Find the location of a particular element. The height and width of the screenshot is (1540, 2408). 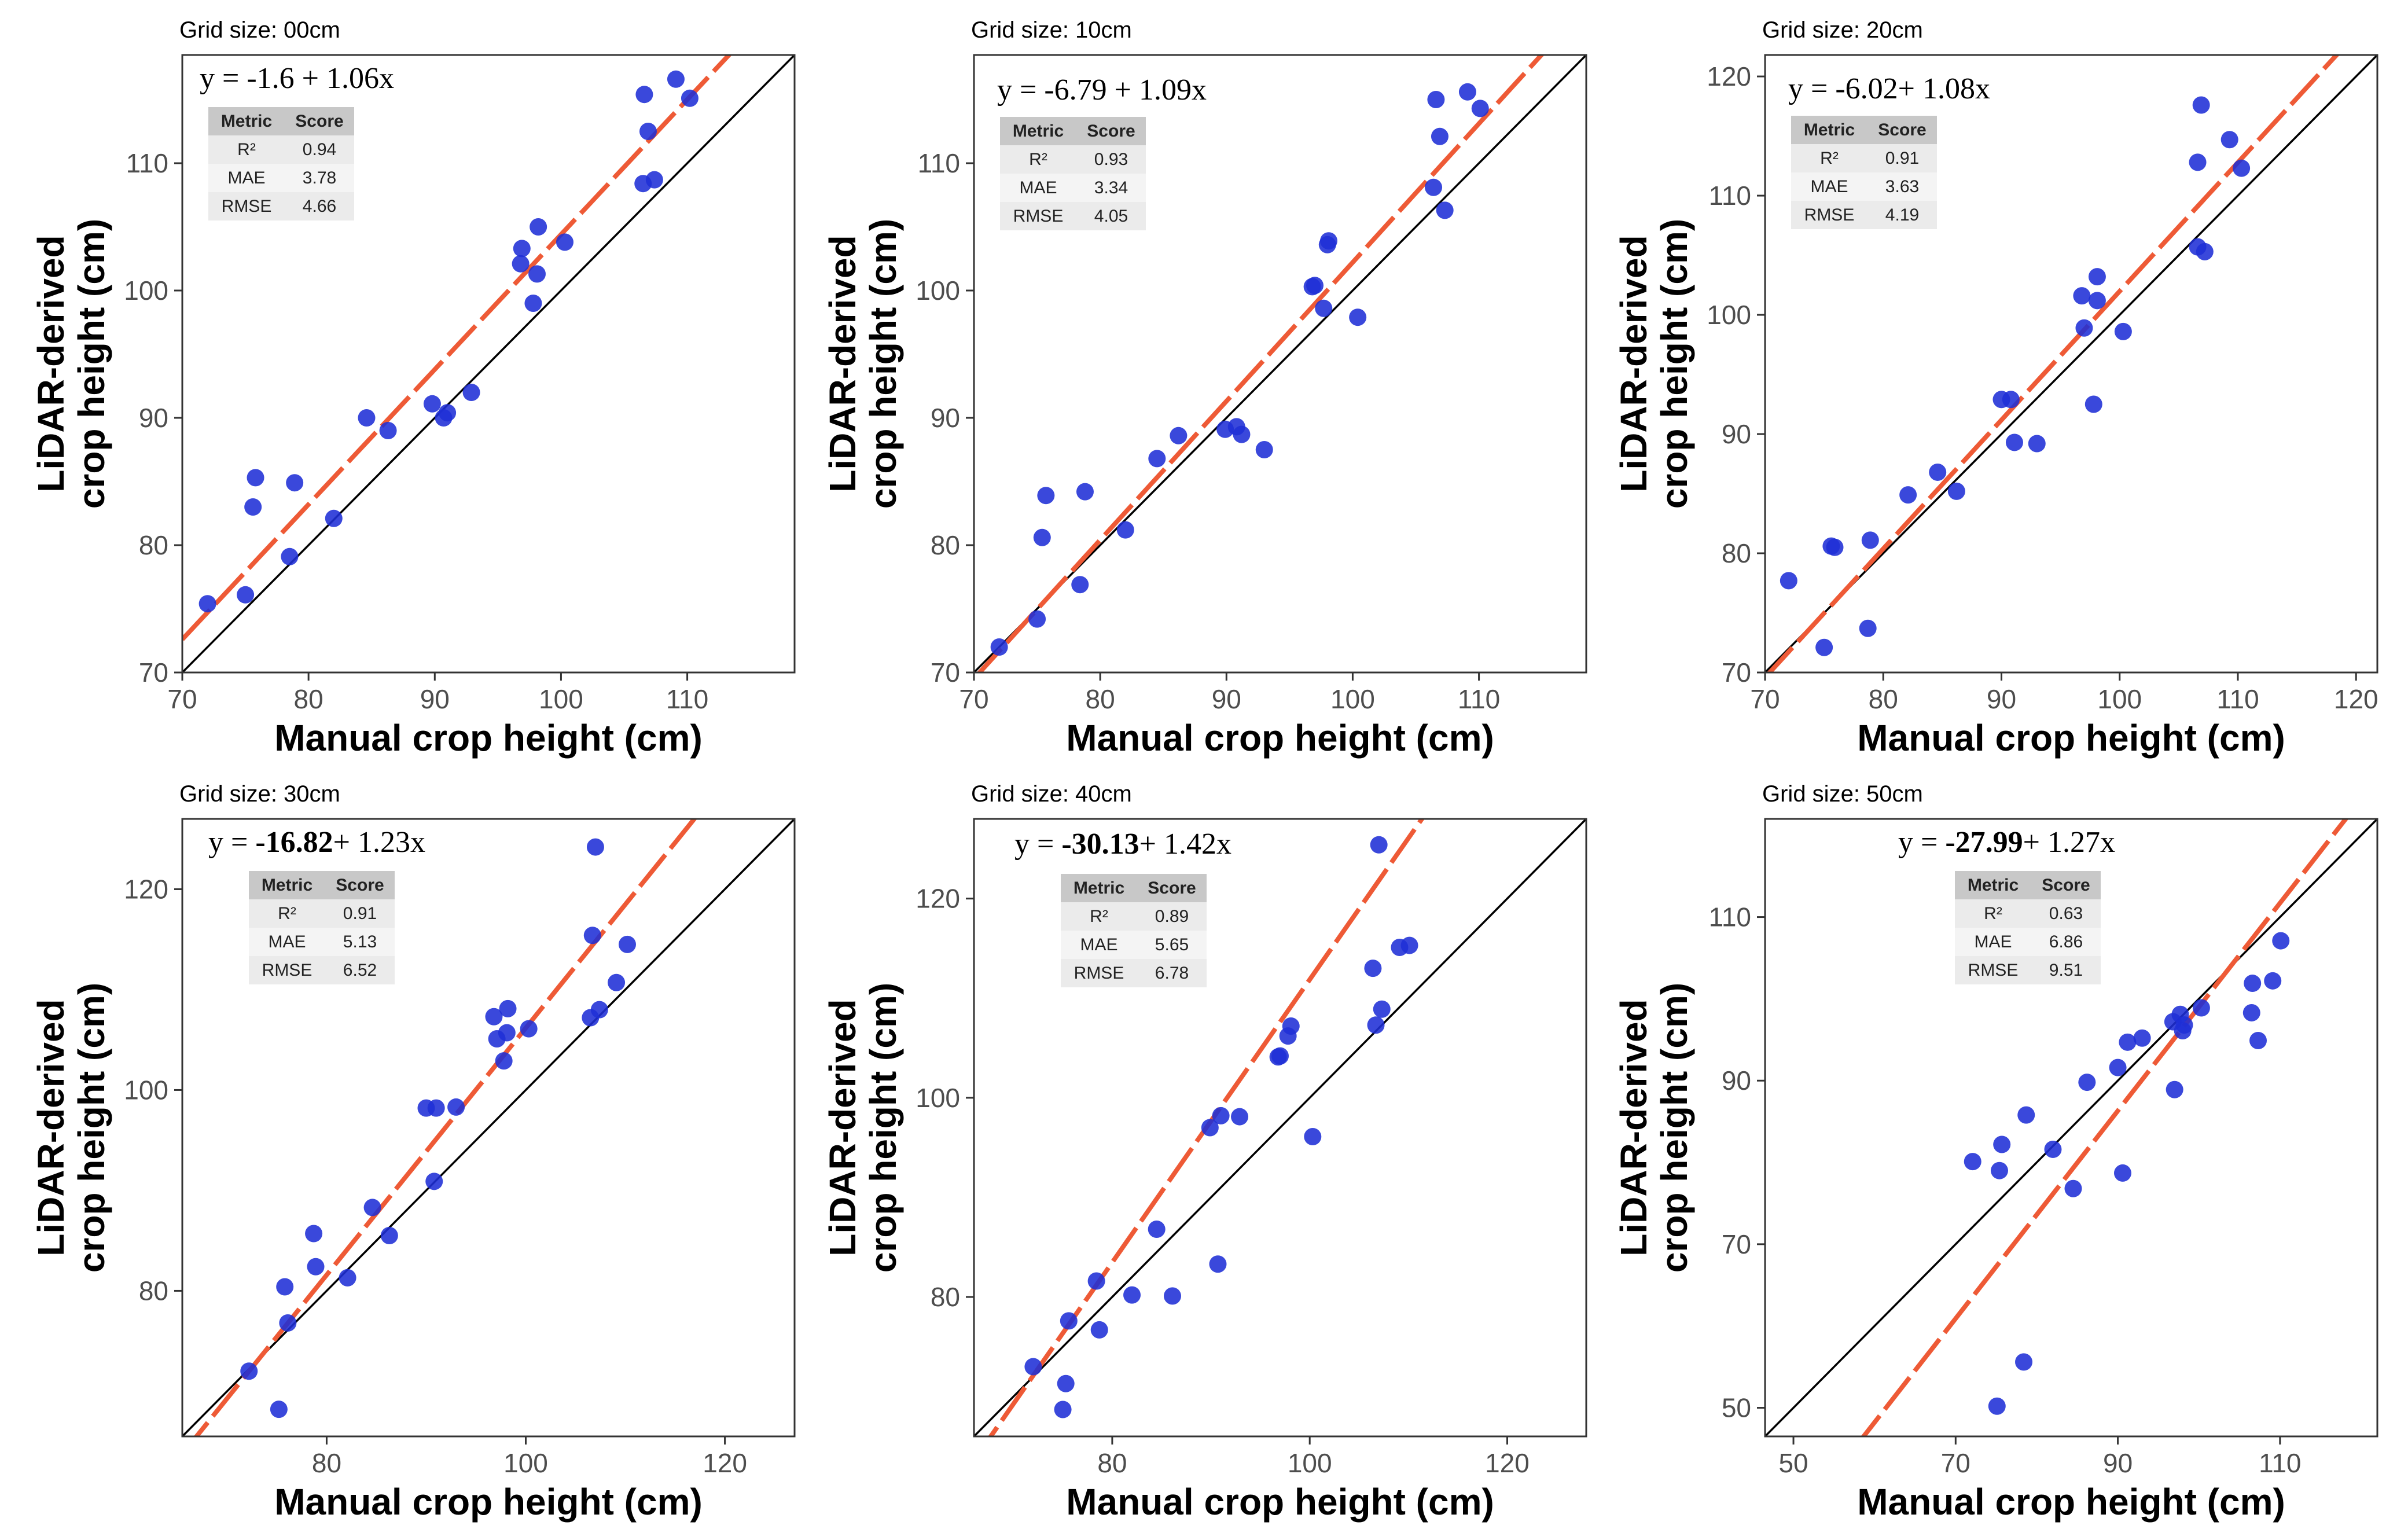

y-tick-label: 100 is located at coordinates (938, 1098).